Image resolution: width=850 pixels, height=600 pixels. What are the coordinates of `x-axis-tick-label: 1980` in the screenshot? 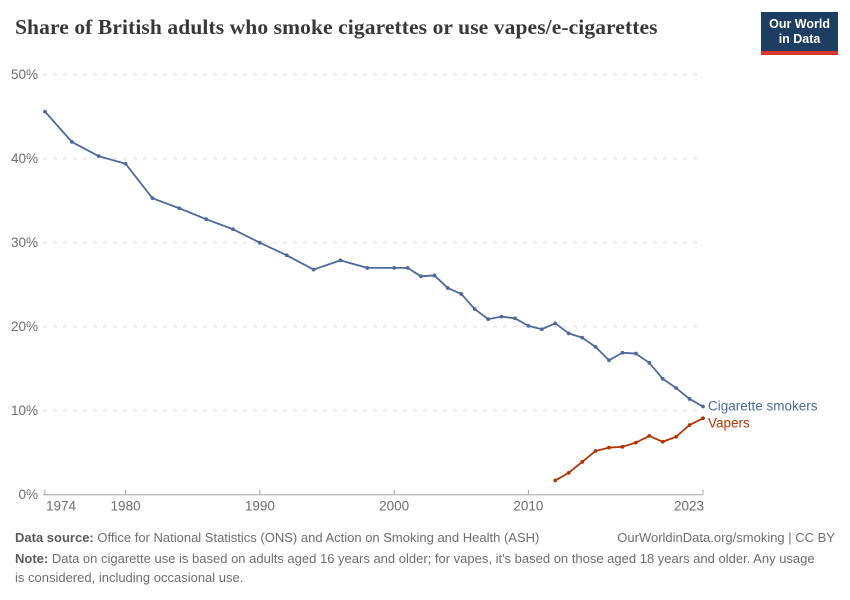 It's located at (126, 506).